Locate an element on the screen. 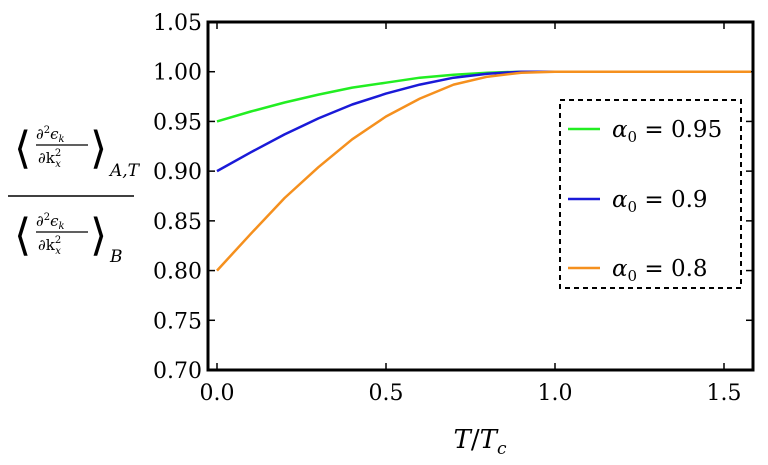 The image size is (768, 465). y-tick-label: 0.80 is located at coordinates (177, 272).